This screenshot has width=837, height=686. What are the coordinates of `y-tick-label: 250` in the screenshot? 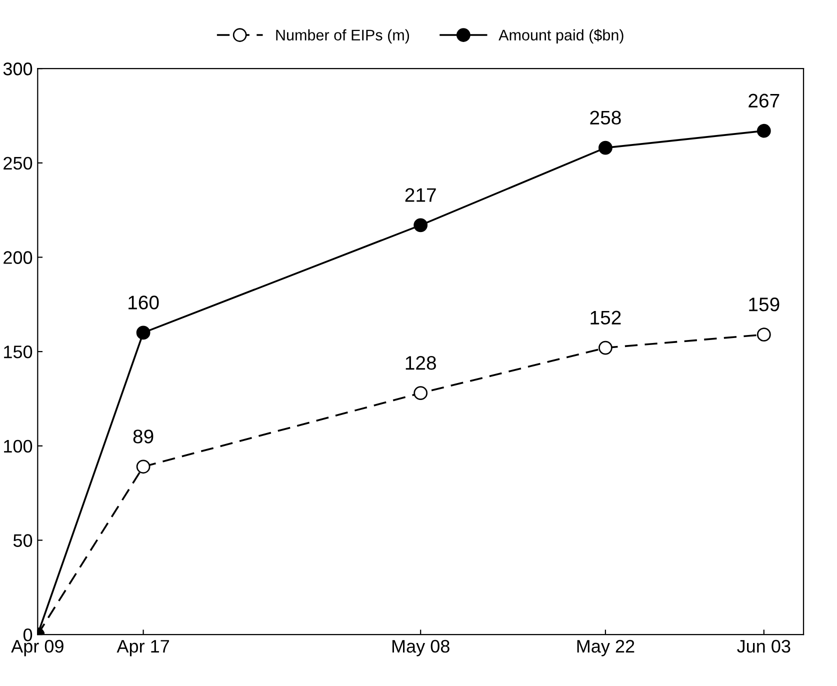 It's located at (18, 163).